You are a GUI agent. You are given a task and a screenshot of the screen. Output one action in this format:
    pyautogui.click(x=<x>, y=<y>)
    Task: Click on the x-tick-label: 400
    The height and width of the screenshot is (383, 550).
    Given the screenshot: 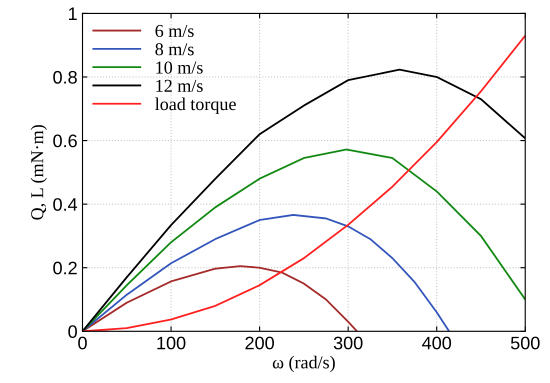 What is the action you would take?
    pyautogui.click(x=437, y=343)
    